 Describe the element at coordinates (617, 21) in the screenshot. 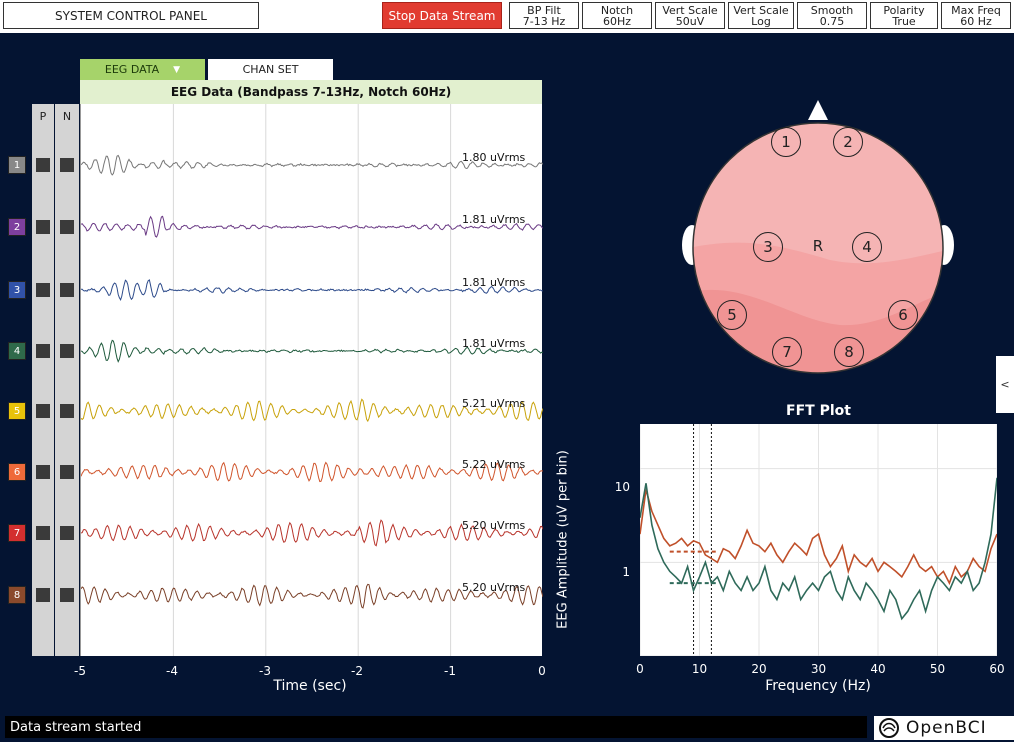

I see `notch-value: 60Hz` at that location.